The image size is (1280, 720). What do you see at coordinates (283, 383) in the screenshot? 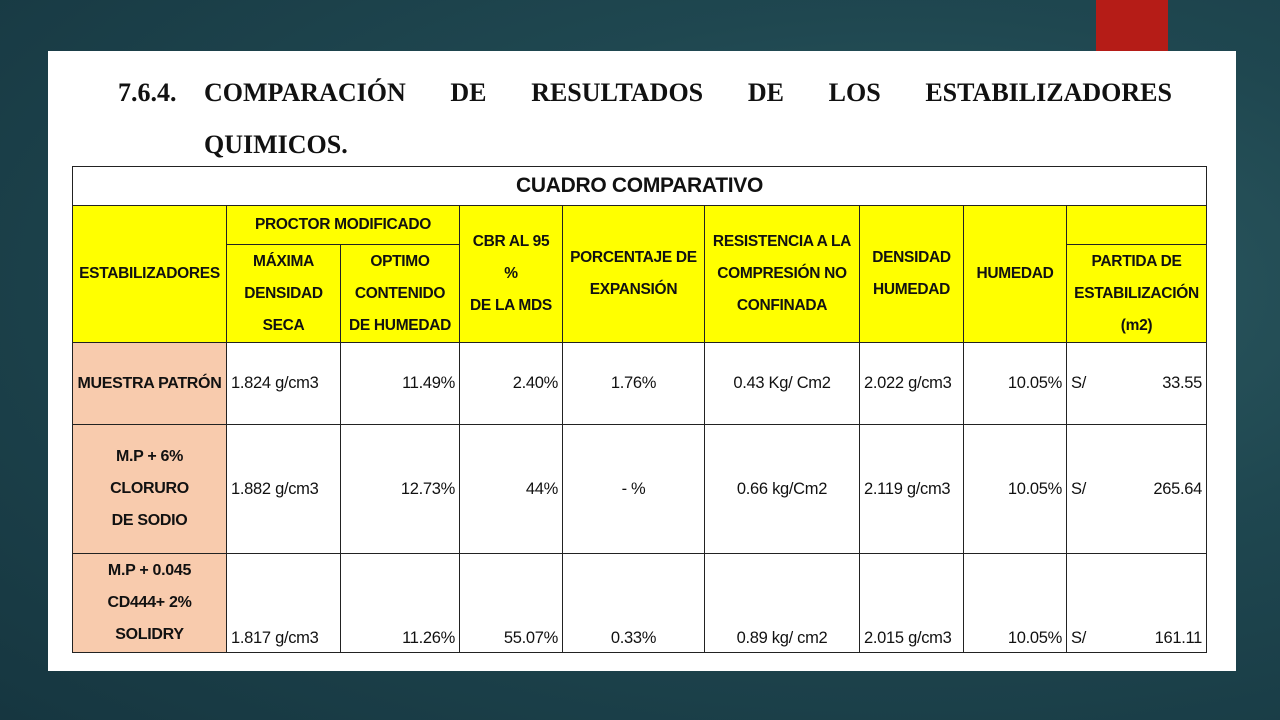
I see `cell-max-densidad: 1.824 g/cm3` at bounding box center [283, 383].